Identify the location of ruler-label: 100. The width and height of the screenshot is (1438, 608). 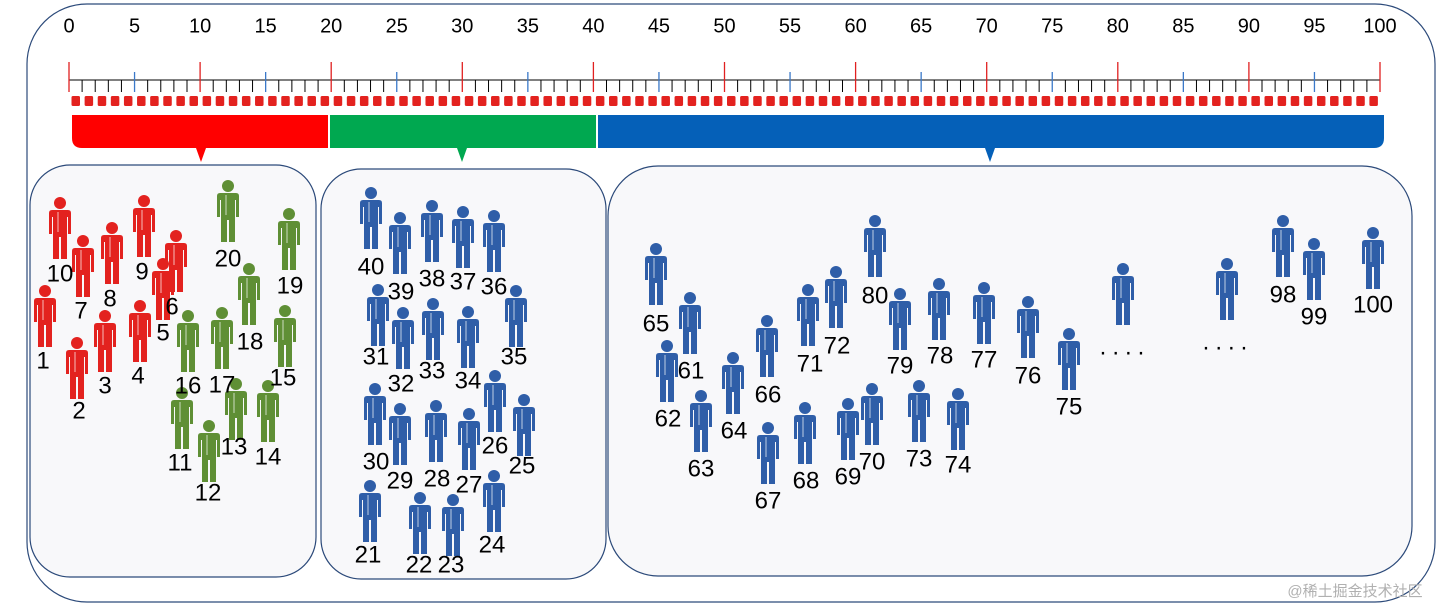
(1379, 26).